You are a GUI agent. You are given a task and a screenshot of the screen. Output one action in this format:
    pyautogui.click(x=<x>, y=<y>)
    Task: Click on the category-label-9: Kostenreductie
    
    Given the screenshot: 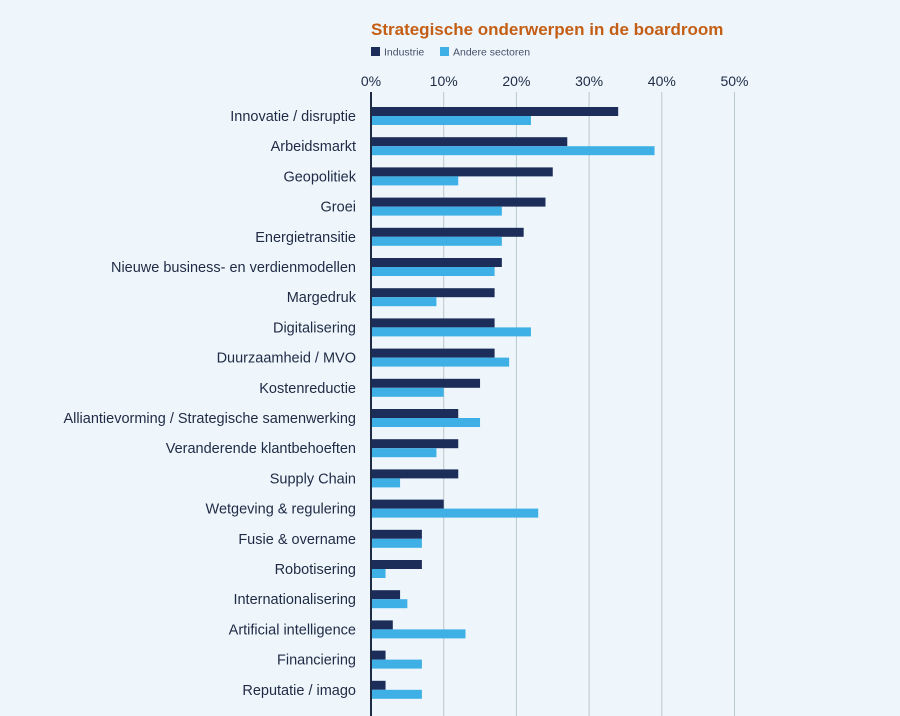 What is the action you would take?
    pyautogui.click(x=307, y=389)
    